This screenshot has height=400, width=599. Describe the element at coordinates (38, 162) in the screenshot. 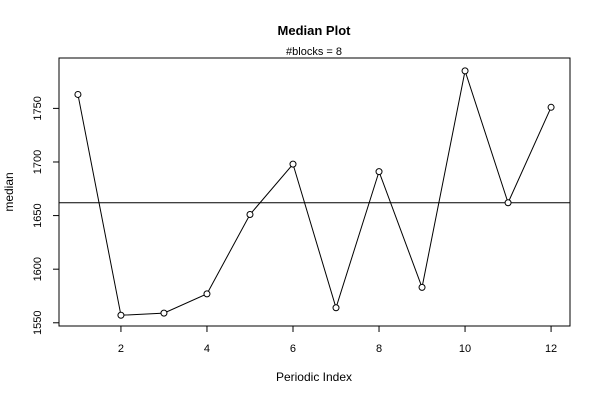

I see `y-tick-label: 1700` at that location.